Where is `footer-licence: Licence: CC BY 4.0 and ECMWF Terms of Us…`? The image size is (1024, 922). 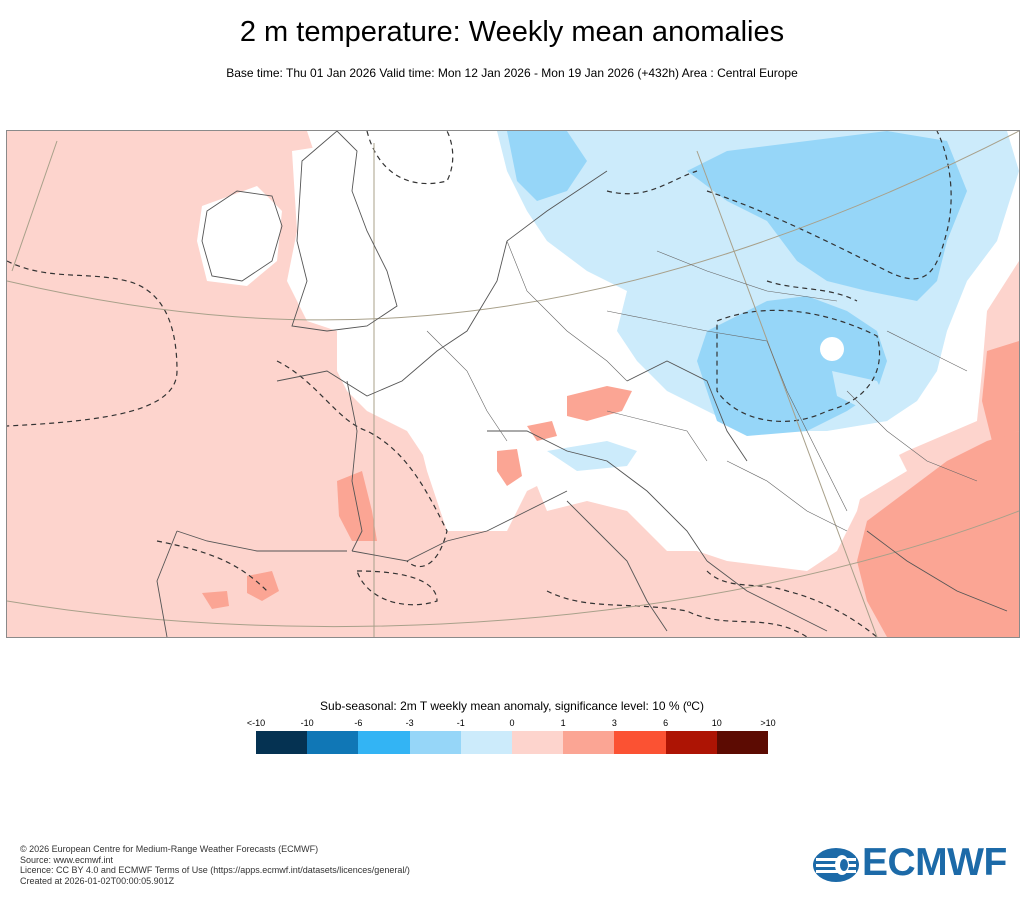
footer-licence: Licence: CC BY 4.0 and ECMWF Terms of Us… is located at coordinates (215, 870).